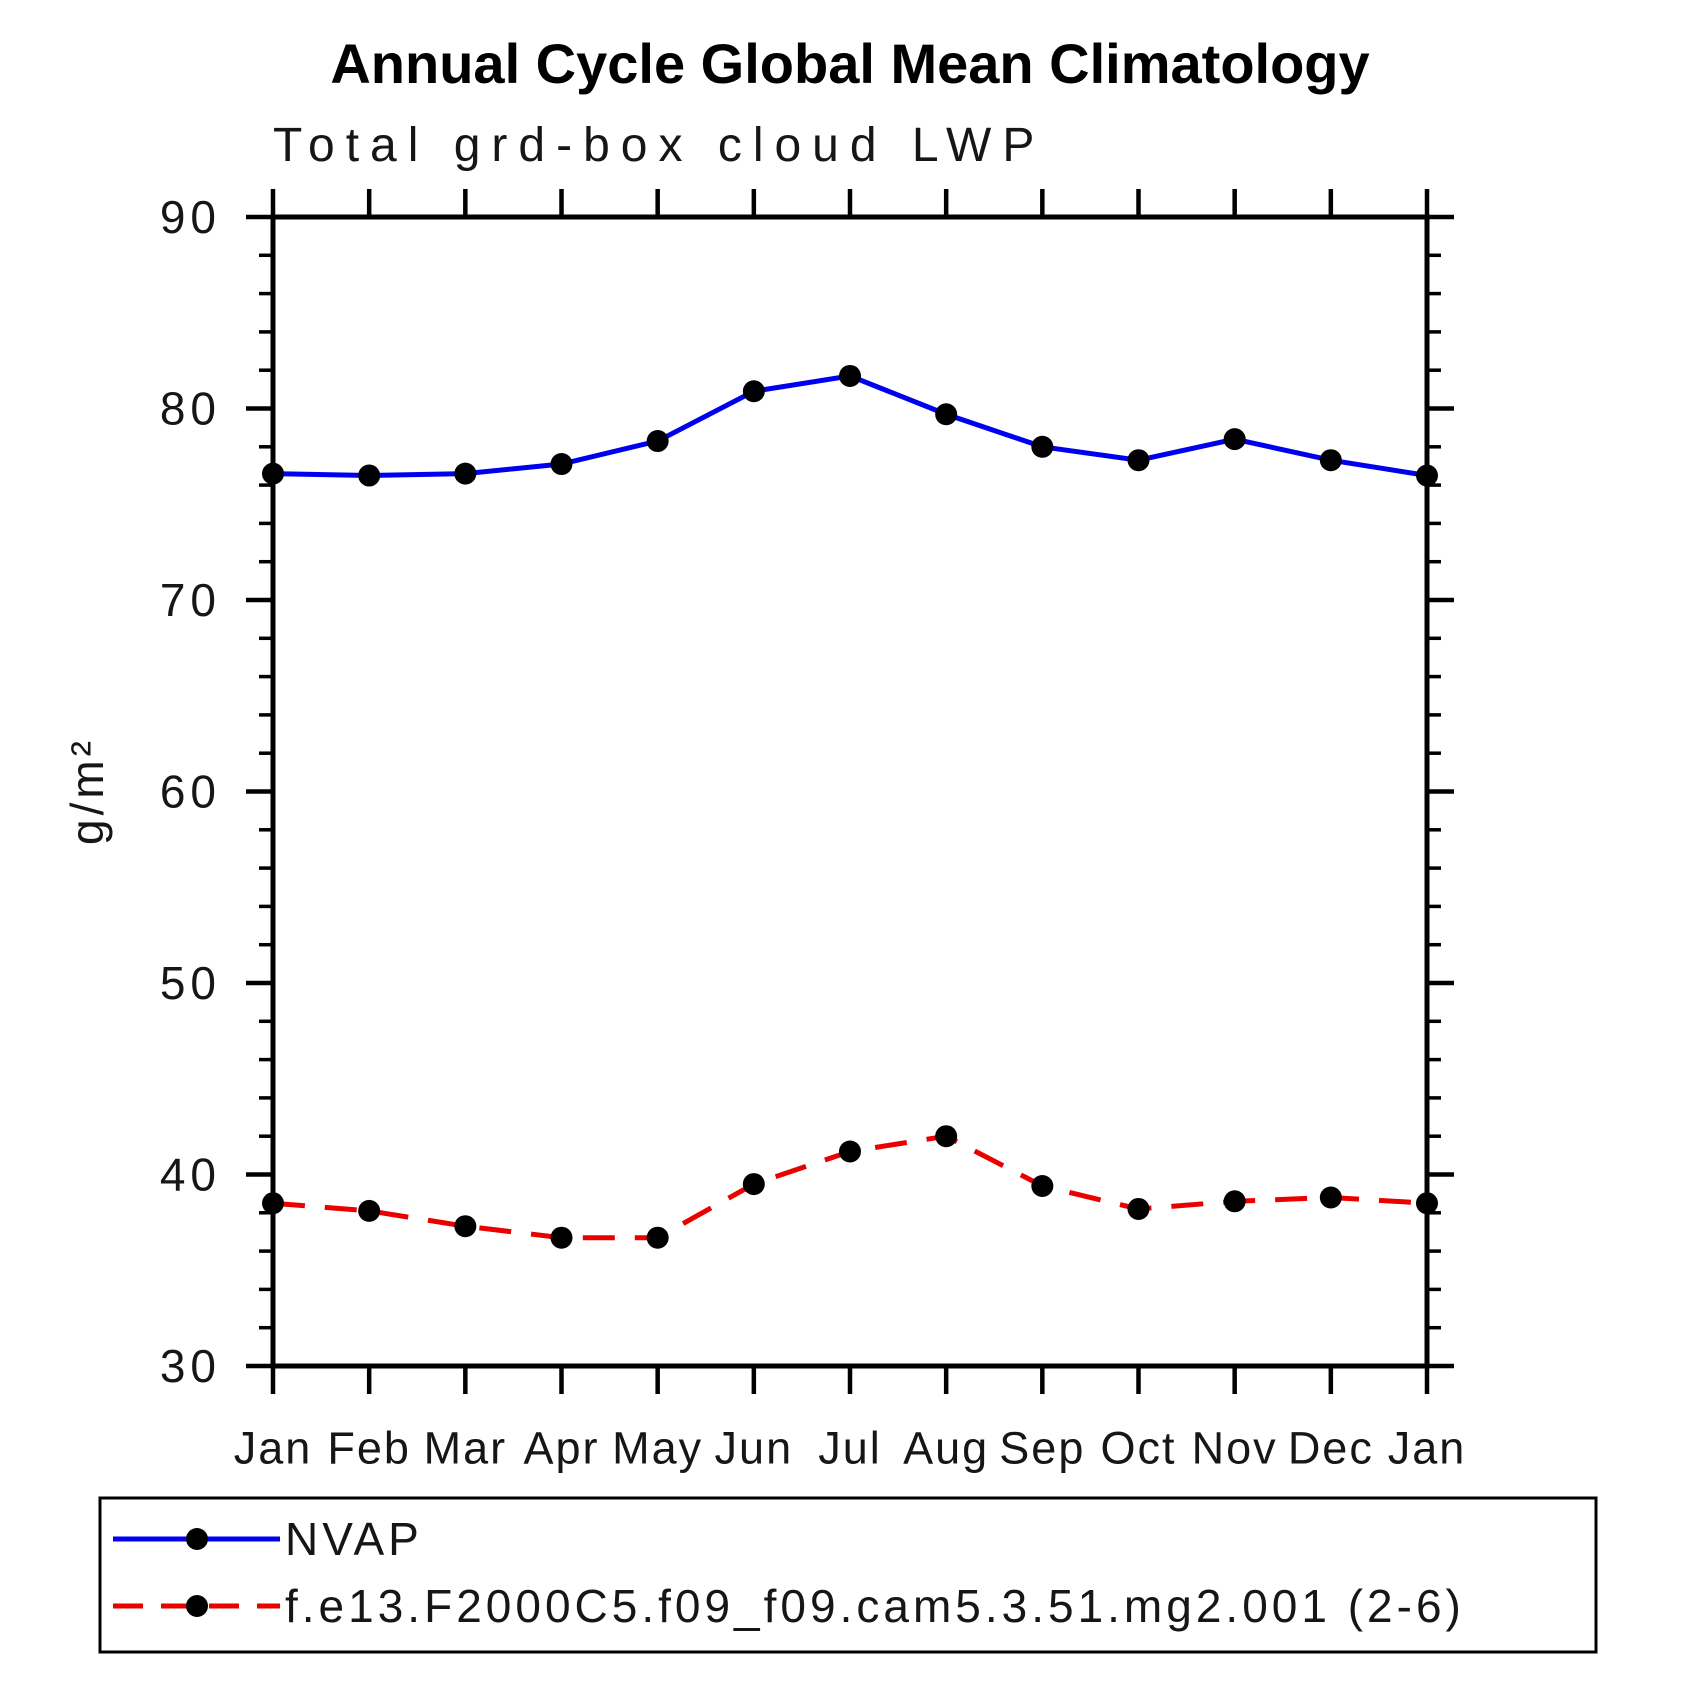  Describe the element at coordinates (466, 1448) in the screenshot. I see `x-axis-tick-label: Mar` at that location.